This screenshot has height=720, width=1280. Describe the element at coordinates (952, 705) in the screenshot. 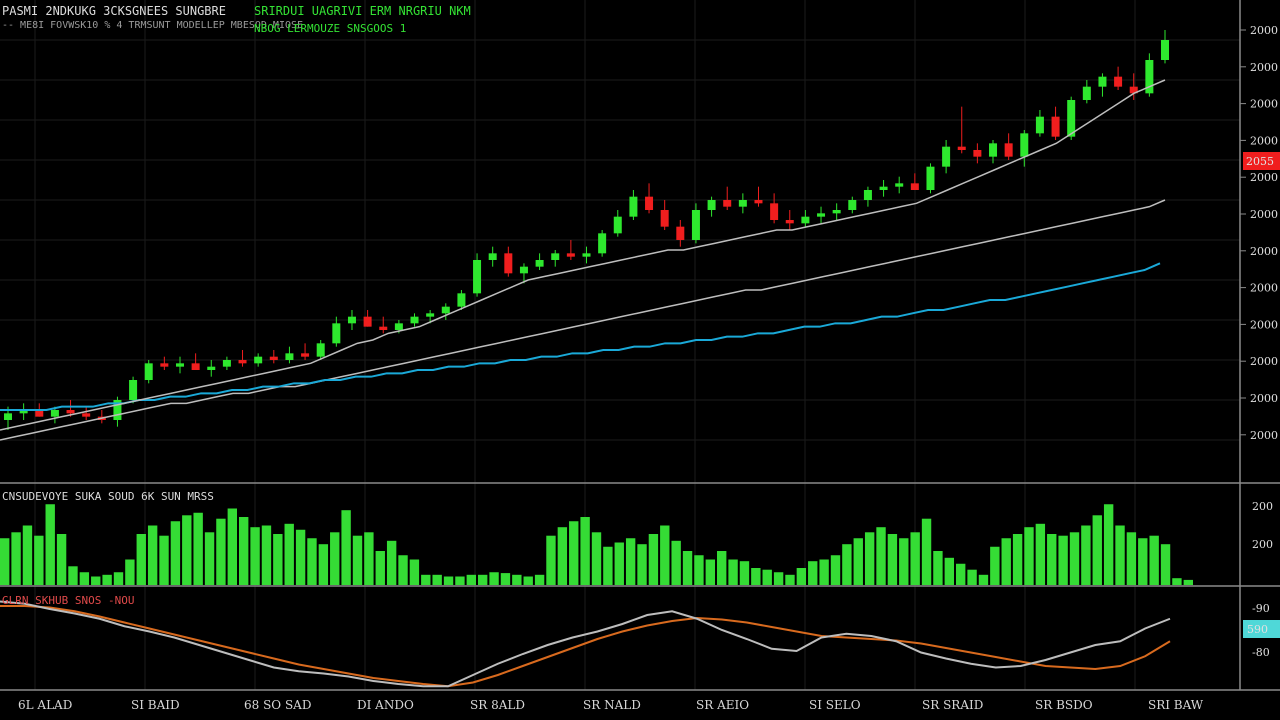

I see `x-tick-label: SR SRAID` at that location.